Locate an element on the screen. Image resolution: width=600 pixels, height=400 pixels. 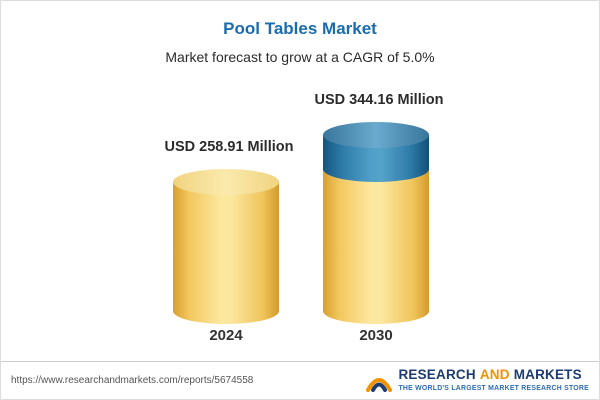
logo-word-and: AND is located at coordinates (494, 375).